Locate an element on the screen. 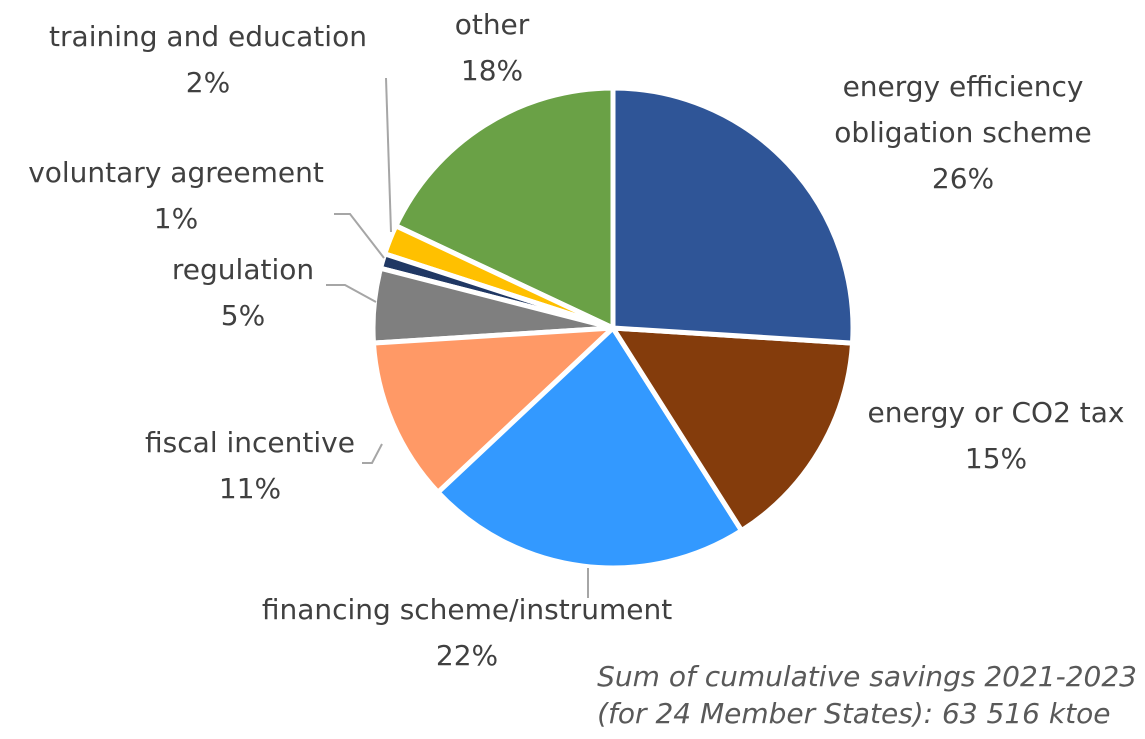  category-label: fiscal incentive is located at coordinates (250, 442).